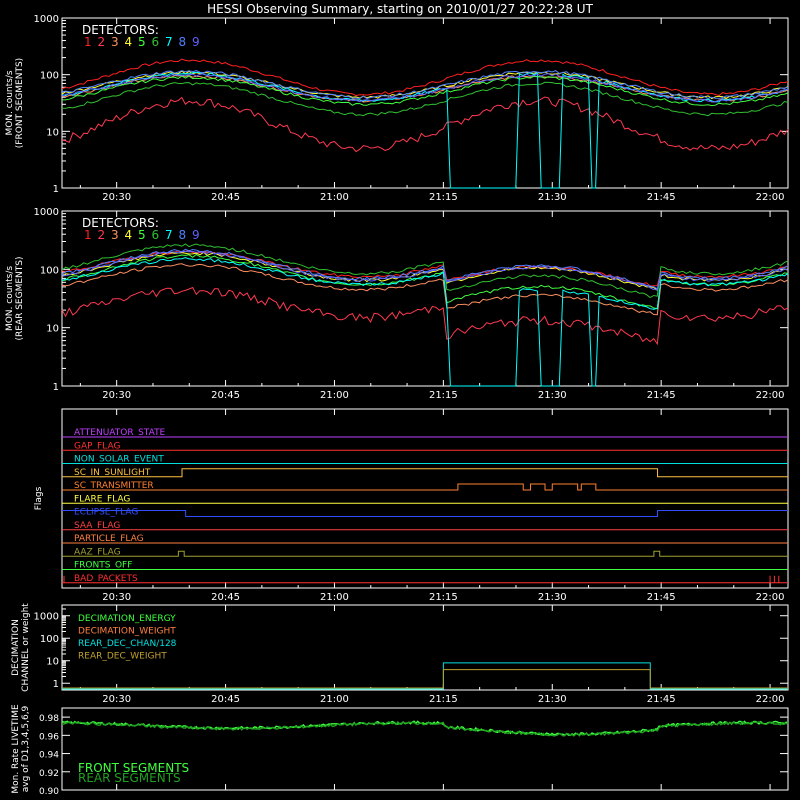 The width and height of the screenshot is (800, 800). I want to click on rear-panel-ylabel-line: (REAR SEGMENTS), so click(20, 298).